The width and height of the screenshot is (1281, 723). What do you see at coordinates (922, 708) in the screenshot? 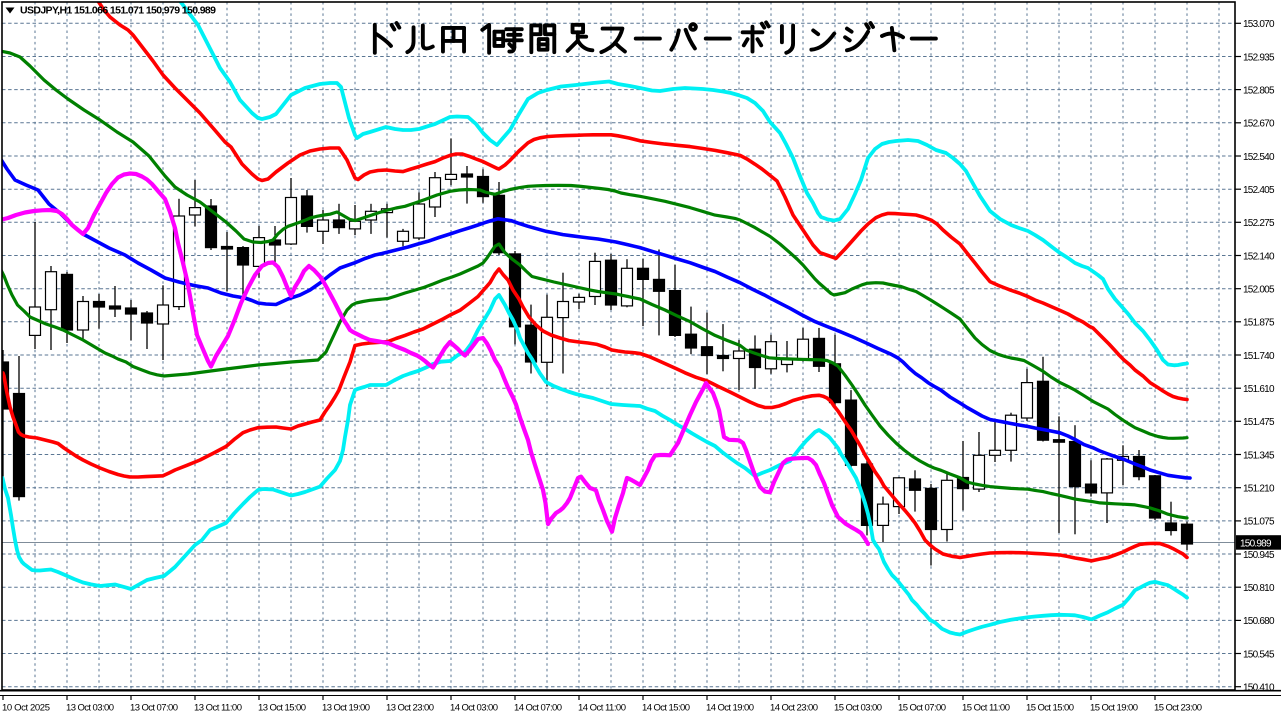
I see `svg-text: 15 Oct 07:00` at bounding box center [922, 708].